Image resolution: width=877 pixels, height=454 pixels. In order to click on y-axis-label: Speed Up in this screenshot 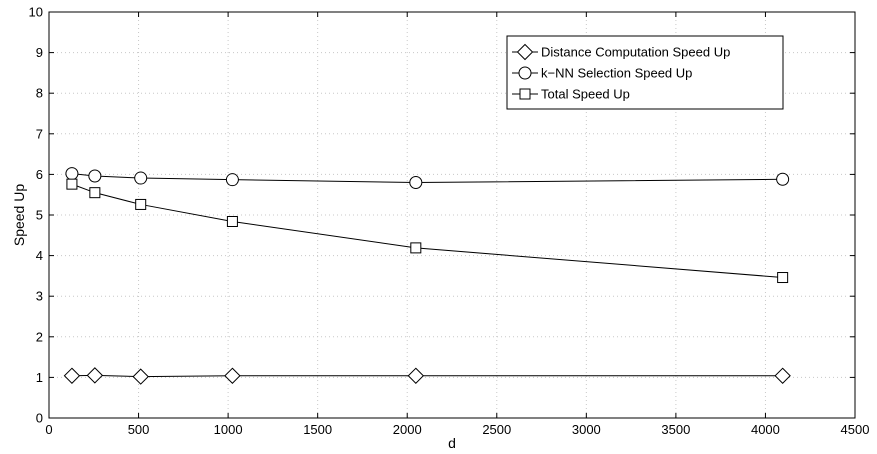, I will do `click(19, 215)`.